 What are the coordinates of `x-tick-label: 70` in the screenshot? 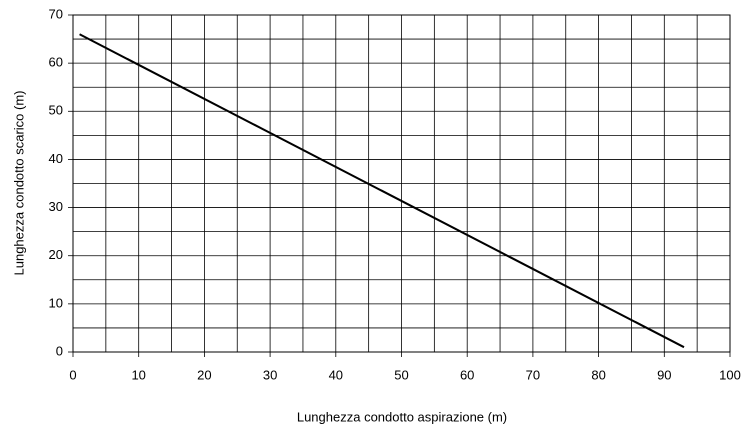 It's located at (533, 374).